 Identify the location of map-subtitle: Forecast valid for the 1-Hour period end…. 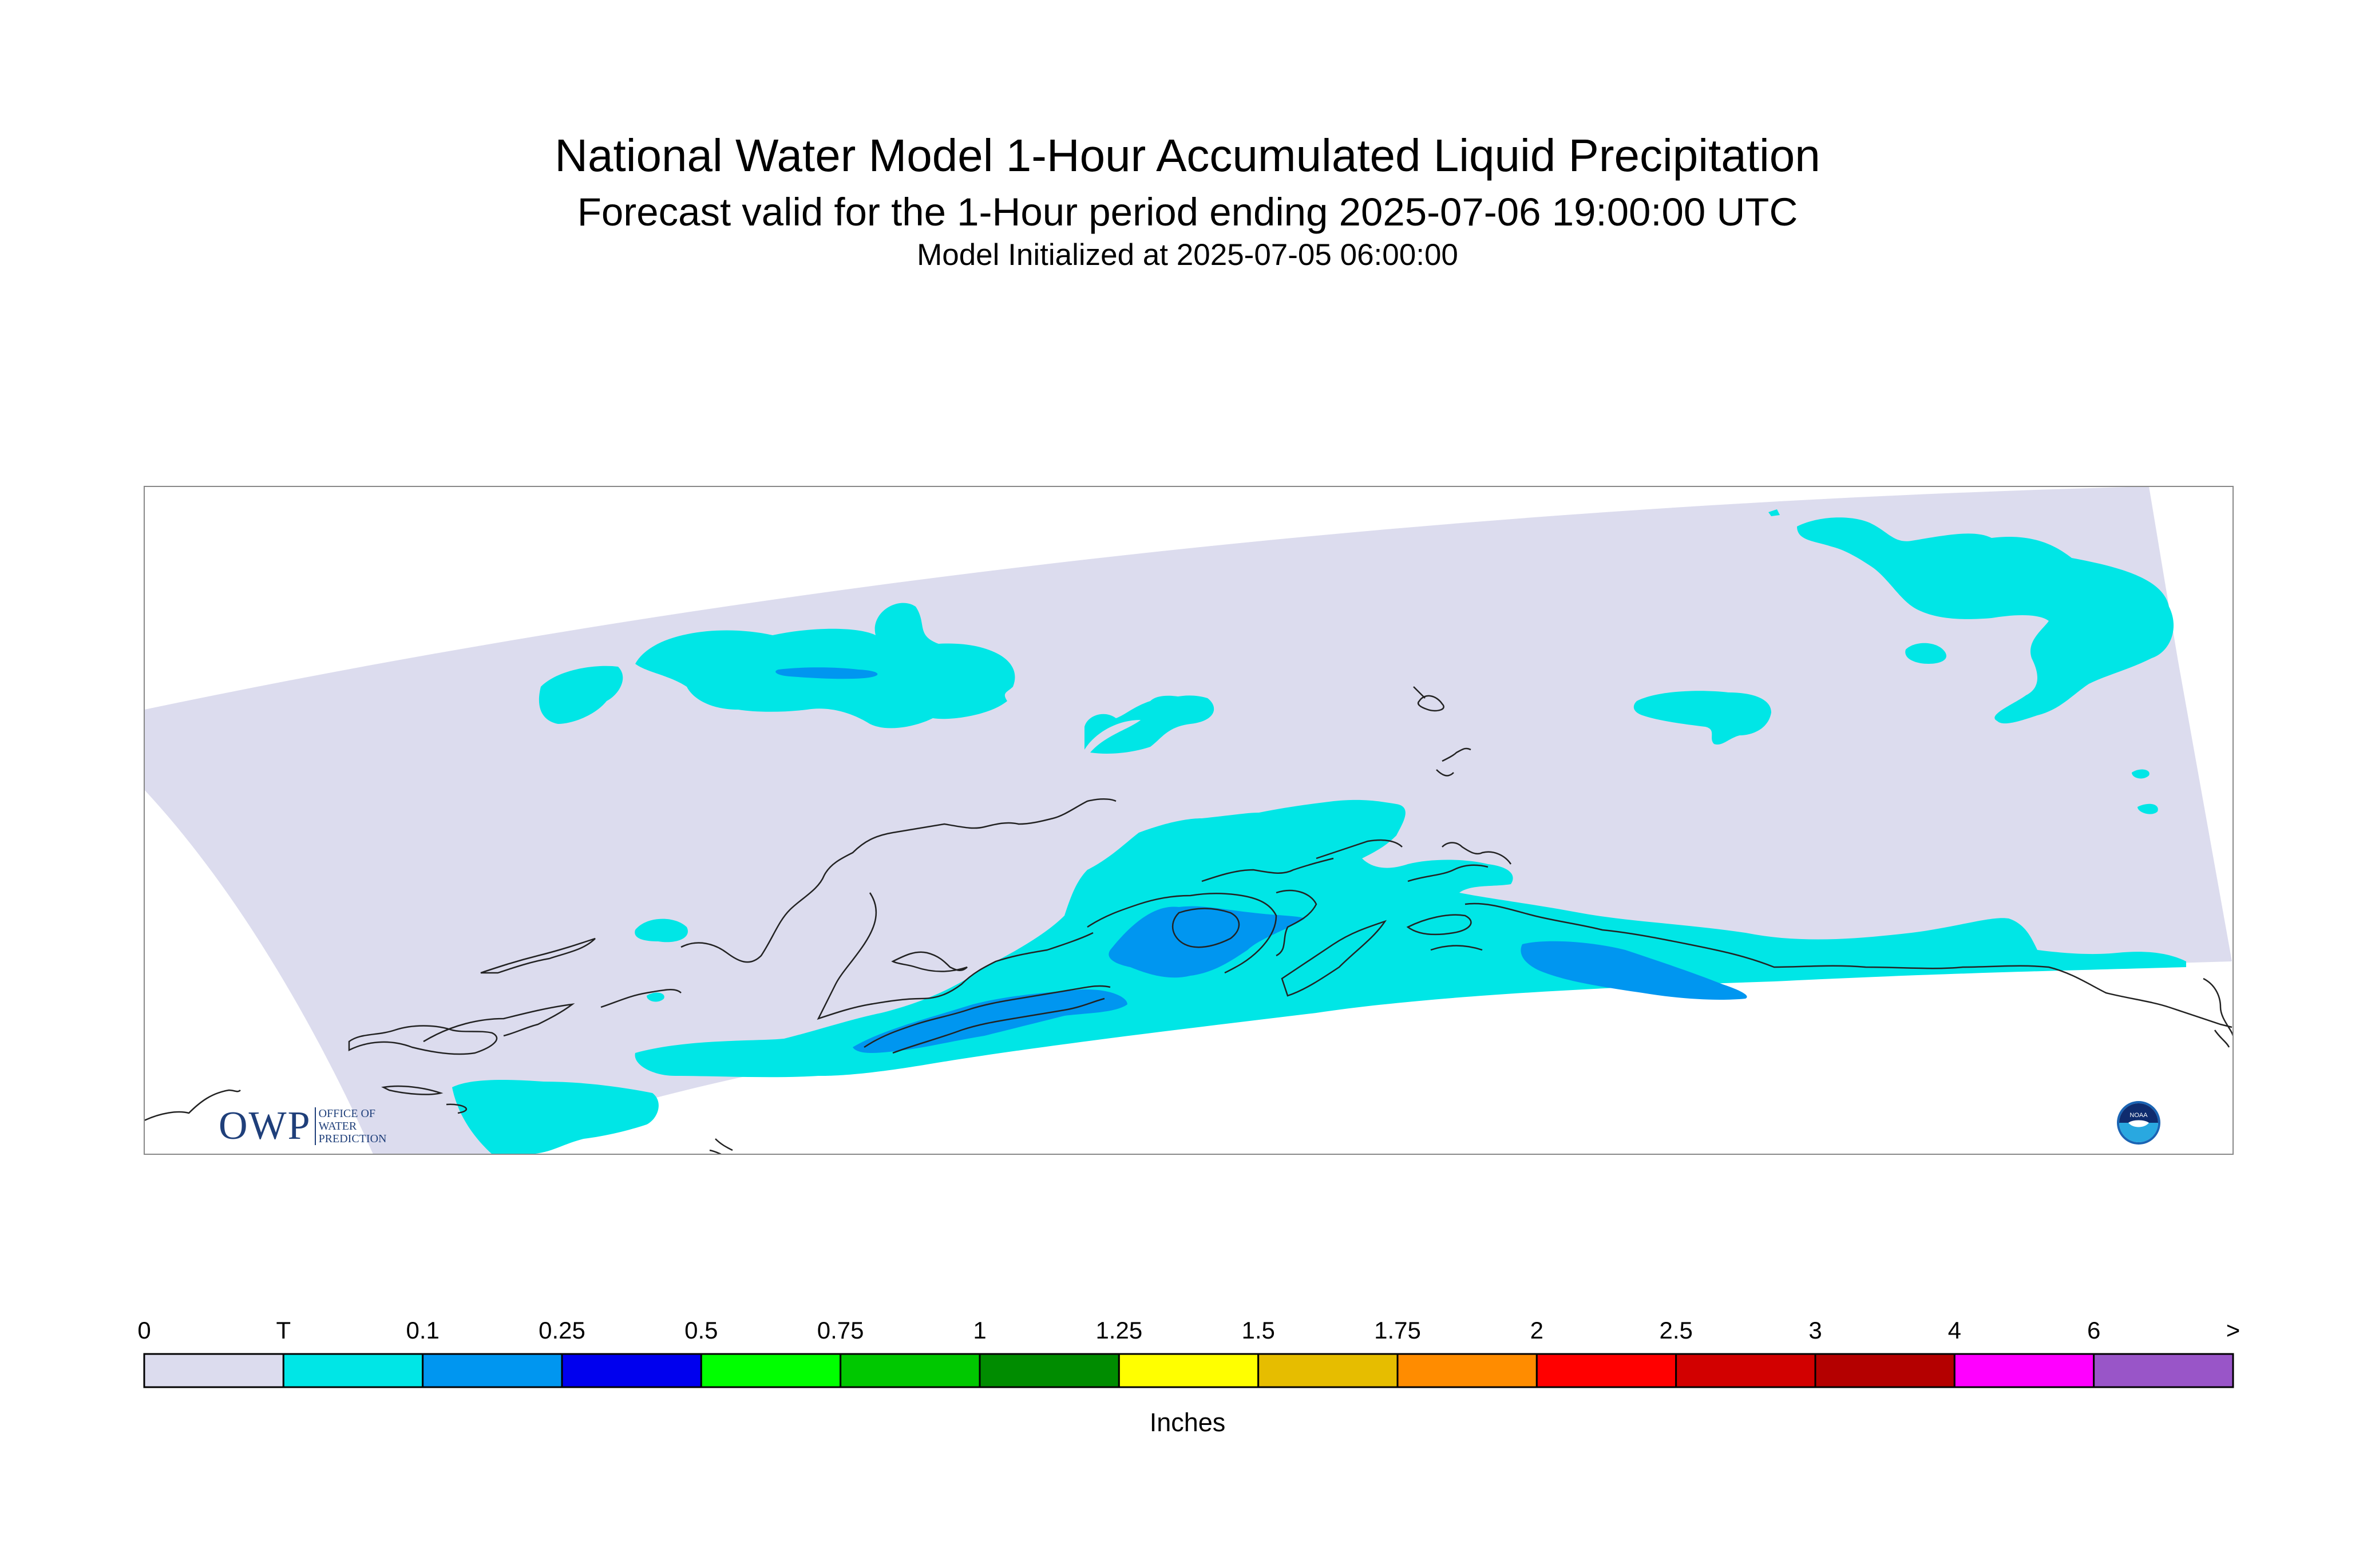
(1187, 212).